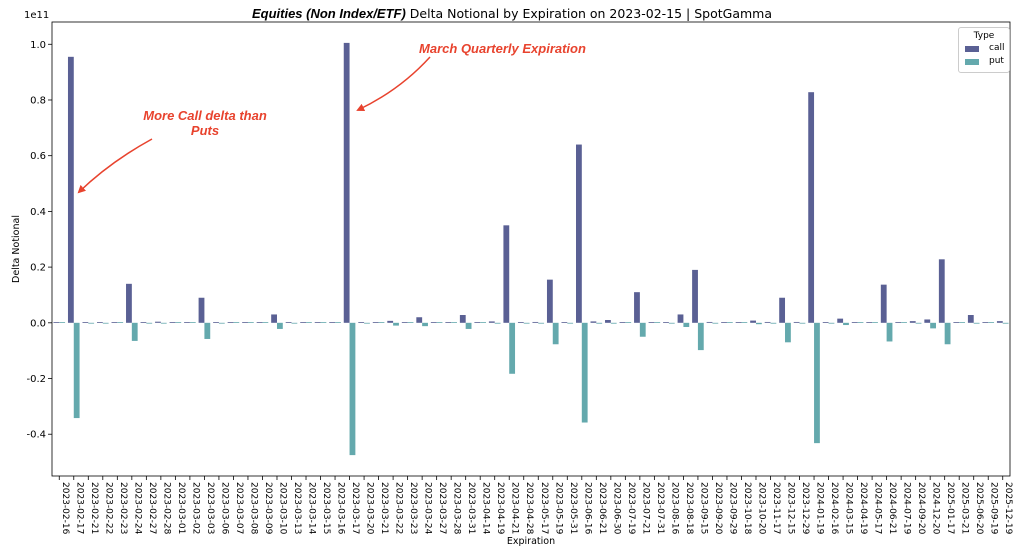 Image resolution: width=1024 pixels, height=549 pixels. What do you see at coordinates (38, 45) in the screenshot?
I see `y-tick-label: 1.0` at bounding box center [38, 45].